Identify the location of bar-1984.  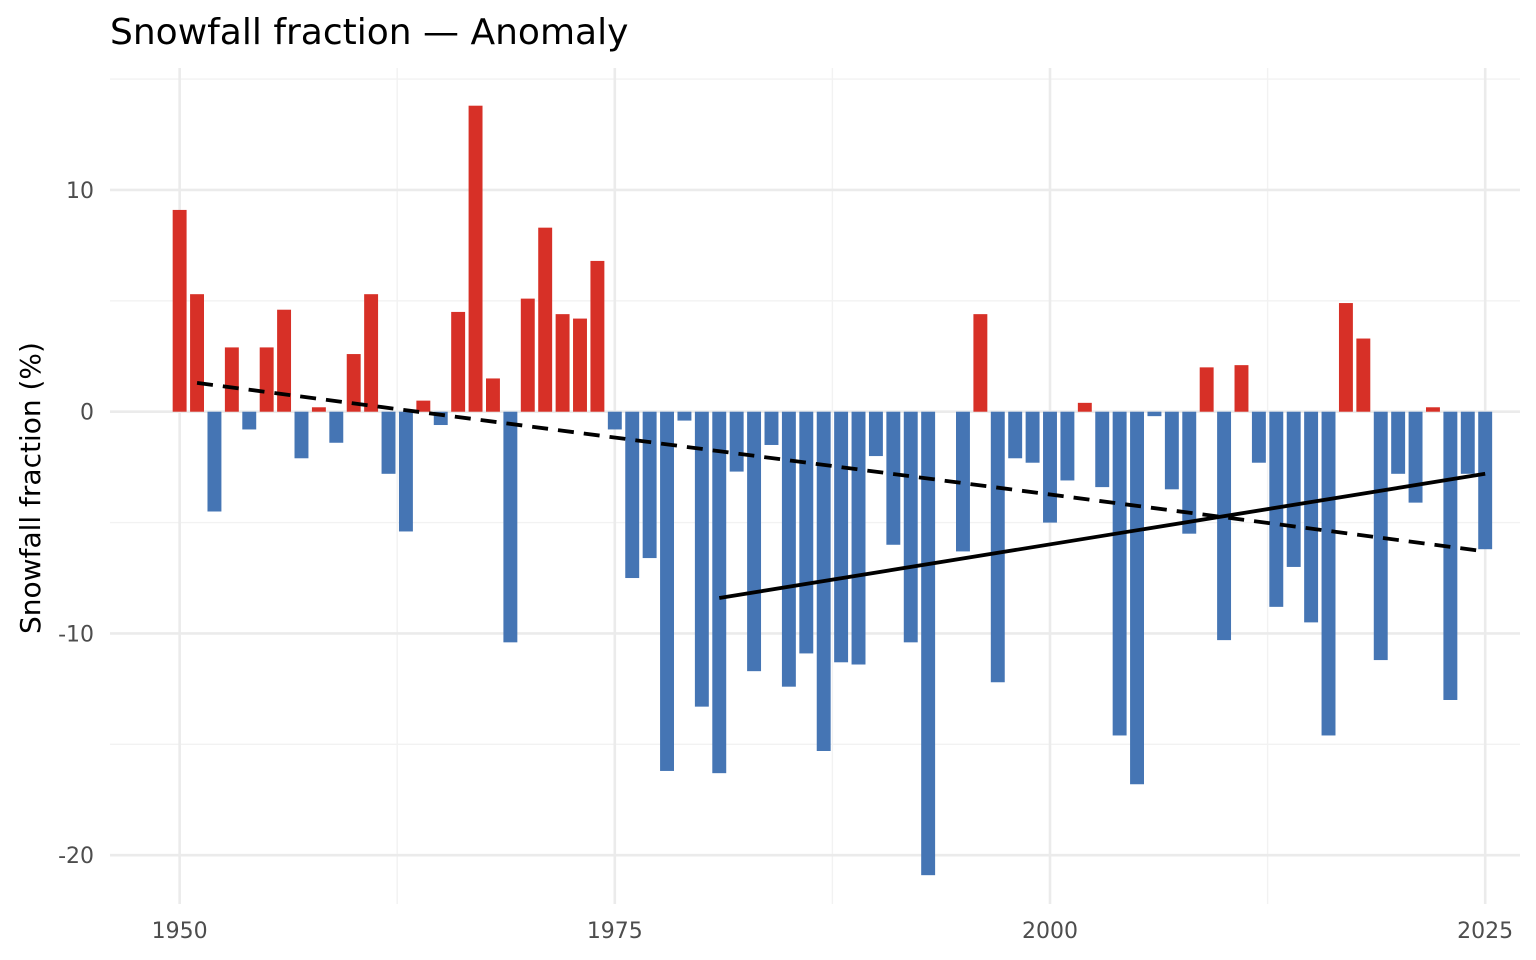
(771, 428).